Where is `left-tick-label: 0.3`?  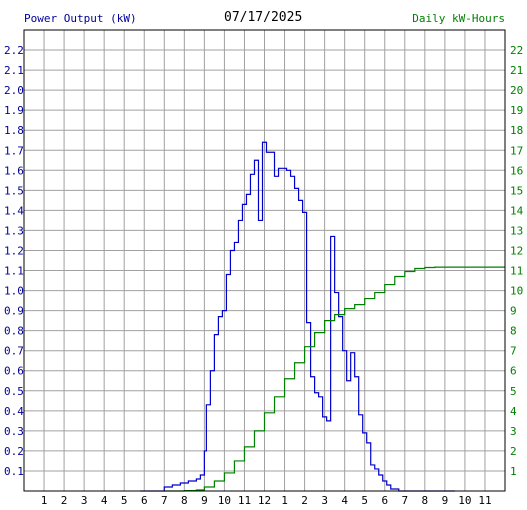 left-tick-label: 0.3 is located at coordinates (14, 431).